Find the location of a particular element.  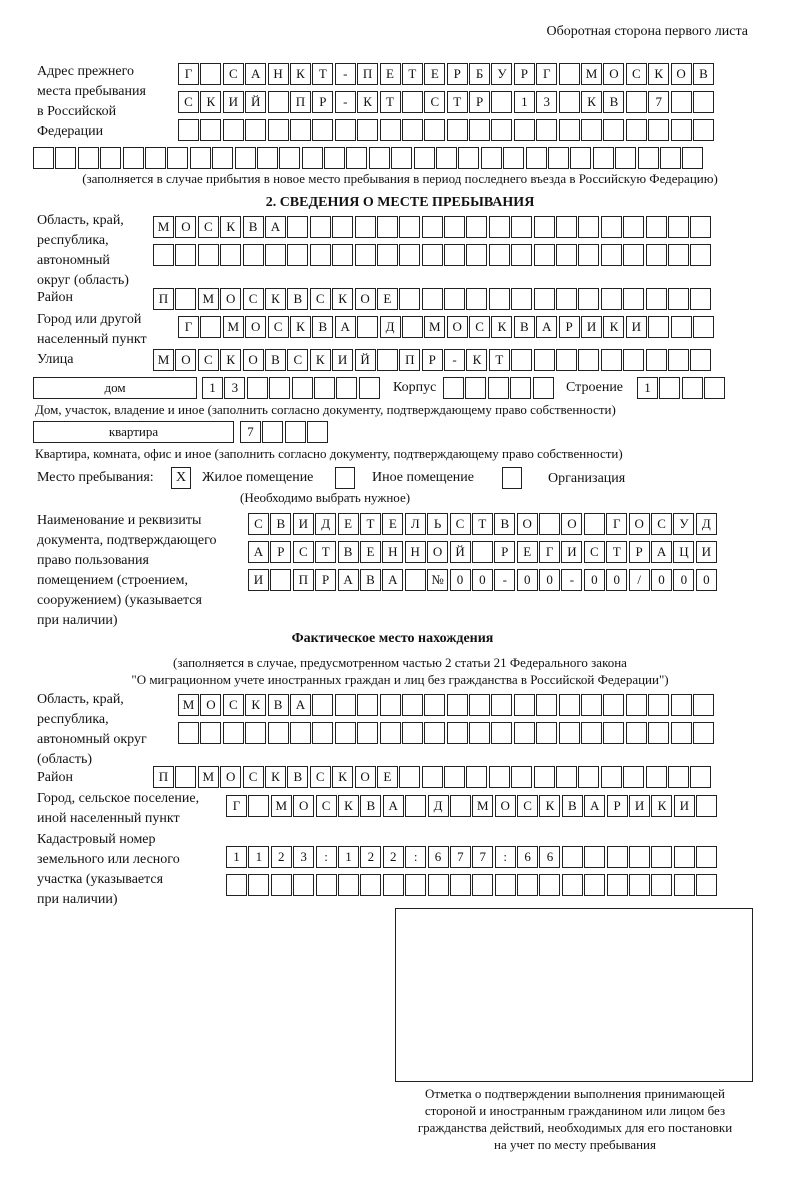

char-cell: И is located at coordinates (640, 806).